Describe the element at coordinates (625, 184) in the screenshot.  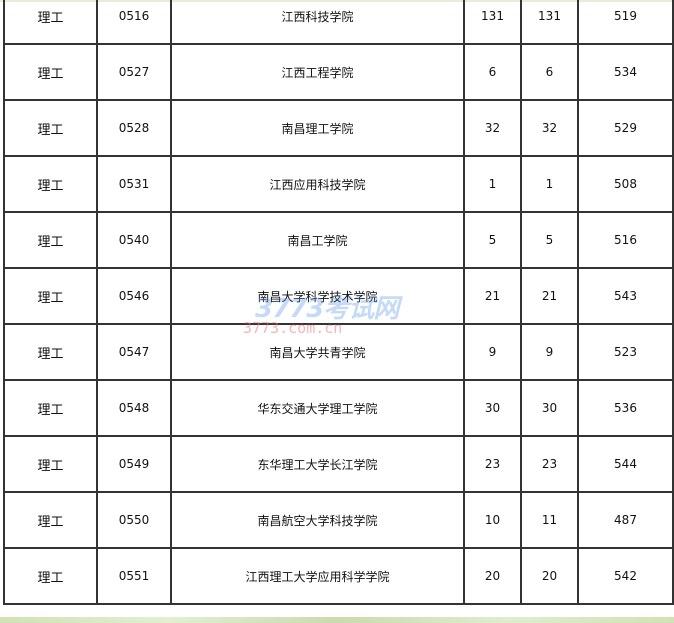
I see `cell-min-score: 508` at that location.